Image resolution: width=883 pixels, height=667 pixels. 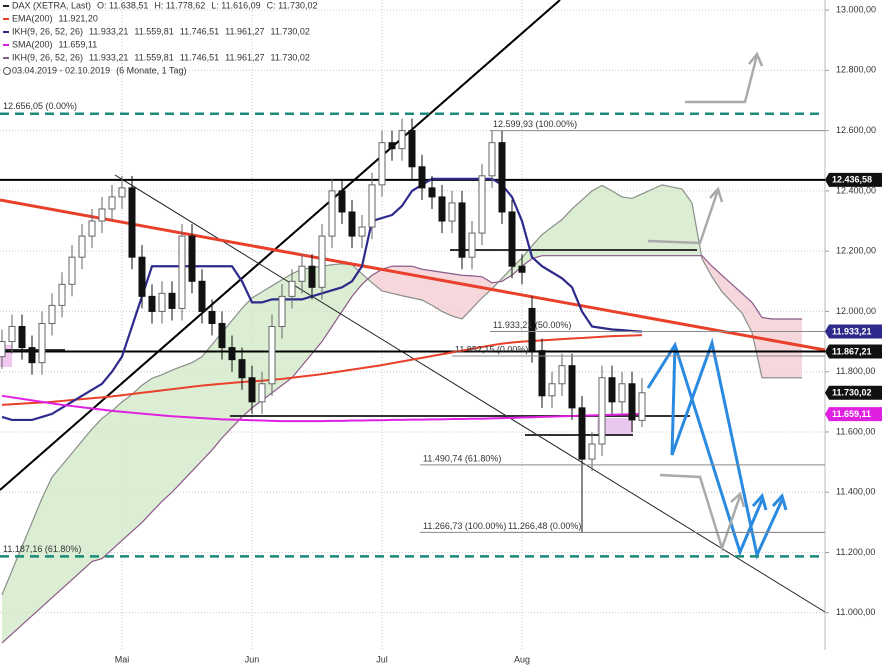 What do you see at coordinates (47, 57) in the screenshot?
I see `legend-entry: IKH(9, 26, 52, 26)` at bounding box center [47, 57].